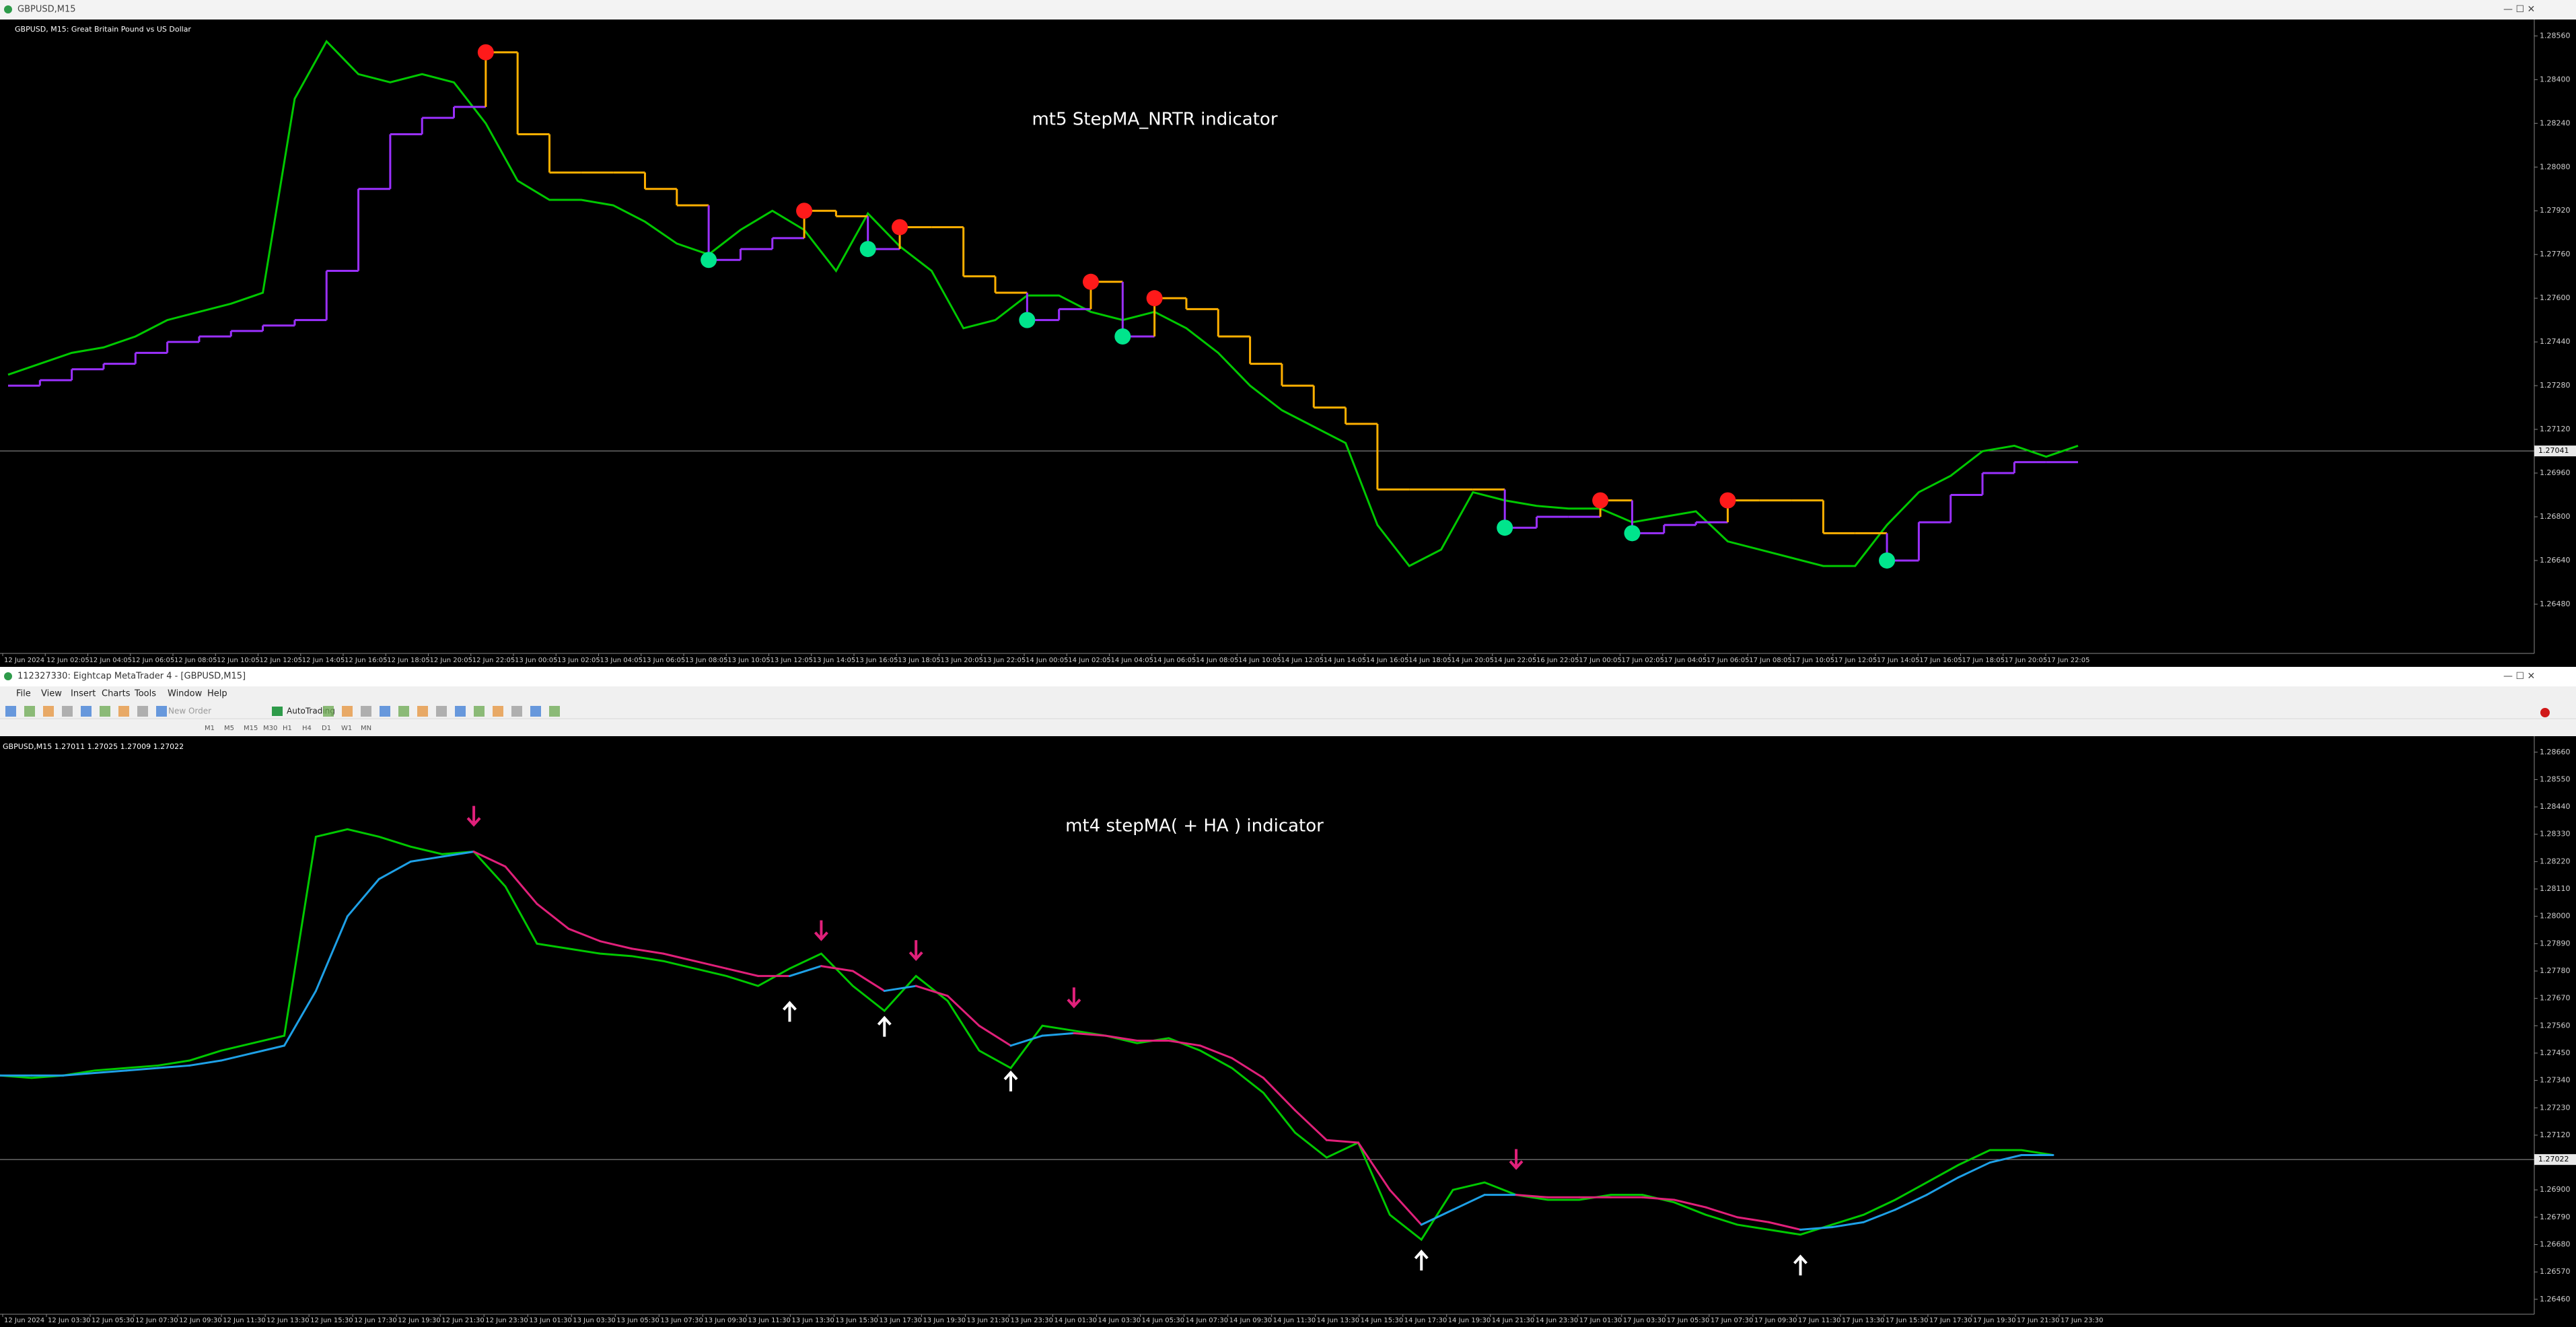 This screenshot has height=1327, width=2576. Describe the element at coordinates (1469, 1320) in the screenshot. I see `time-label: 14 Jun 19:30` at that location.